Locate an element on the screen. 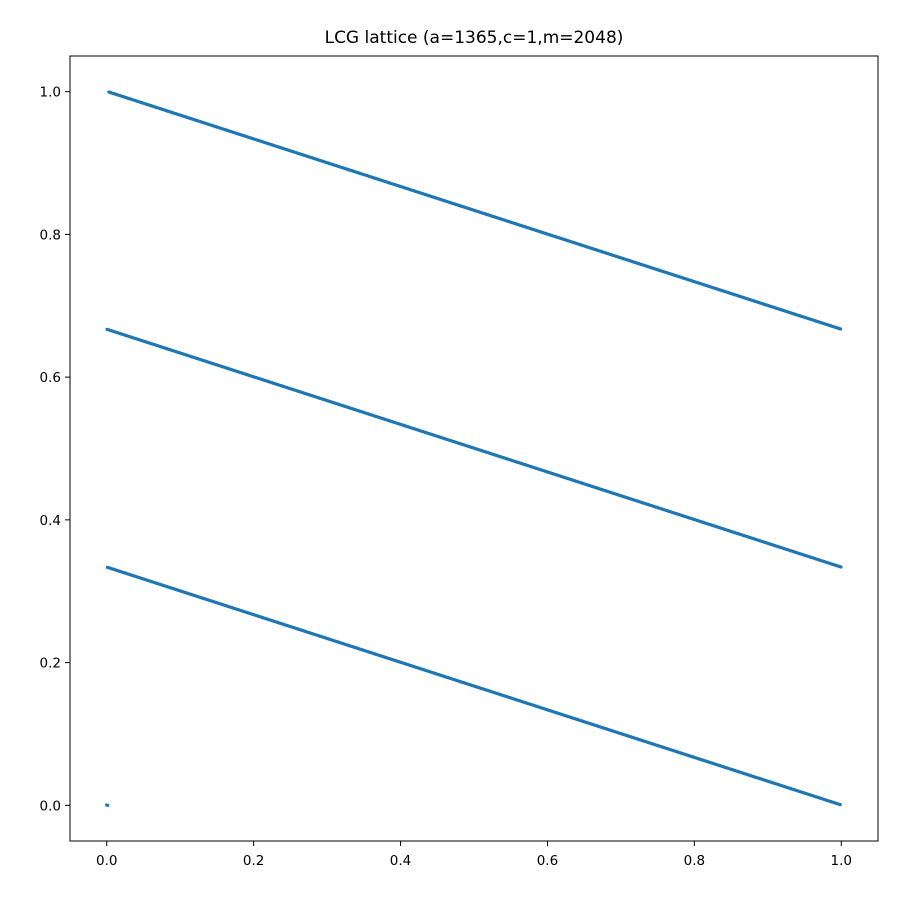 Image resolution: width=900 pixels, height=900 pixels. y-tick-label: 0.0 is located at coordinates (50, 806).